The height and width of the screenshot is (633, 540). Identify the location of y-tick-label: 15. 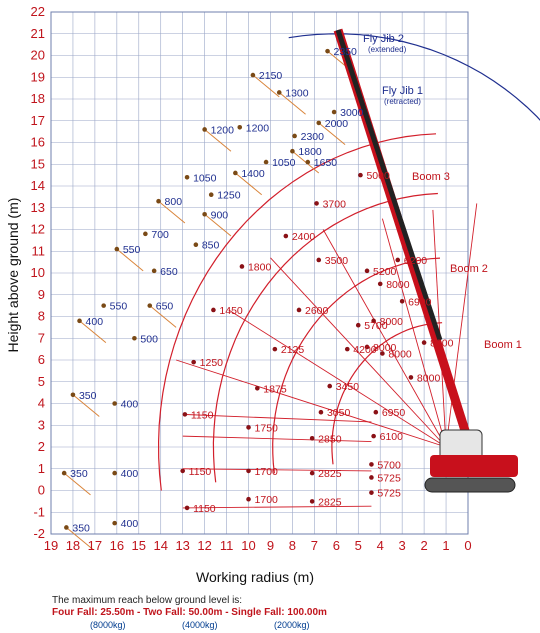
(38, 163).